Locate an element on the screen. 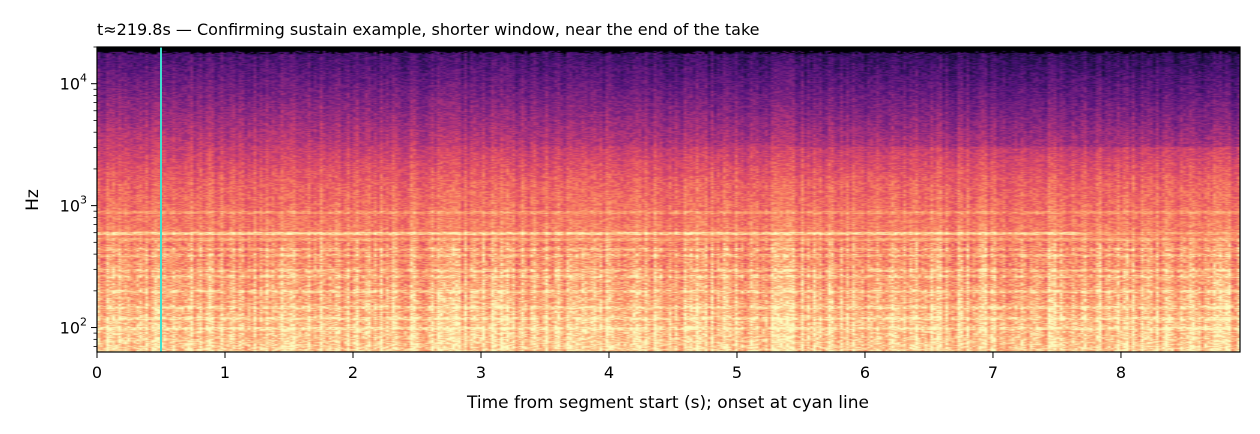 This screenshot has height=434, width=1260. y-tick-label: 10⁴ is located at coordinates (73, 83).